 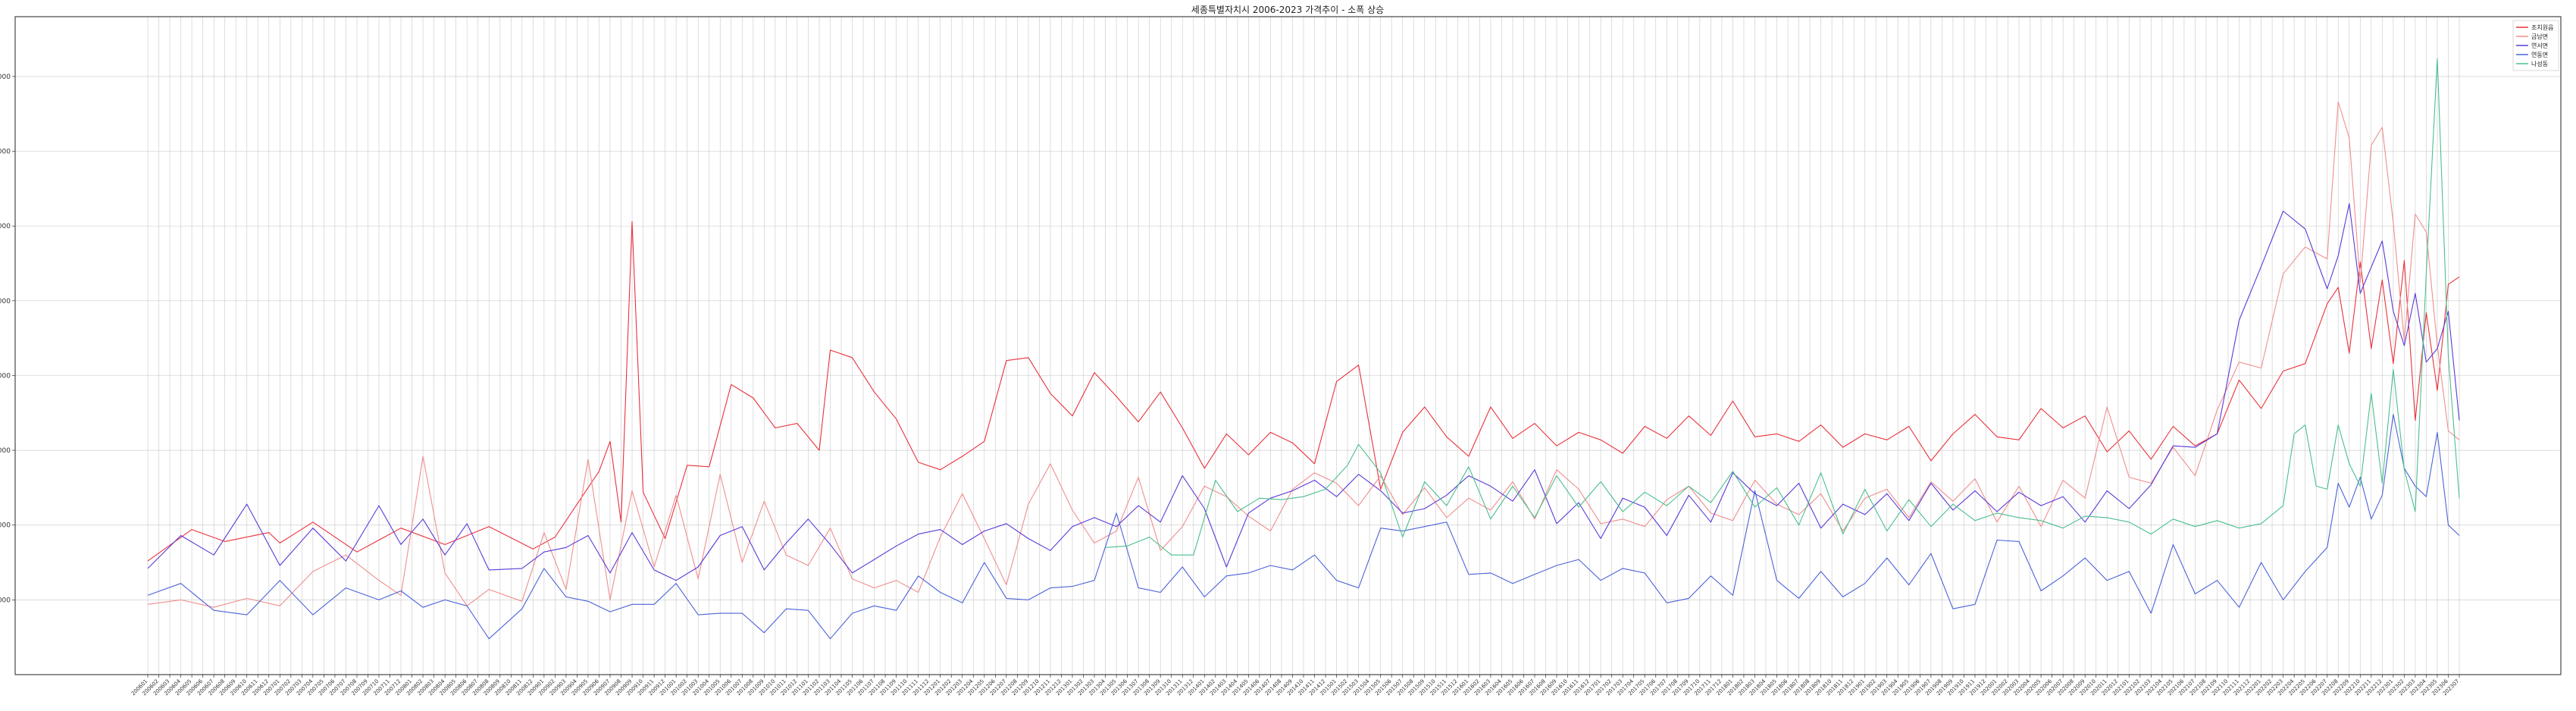 What do you see at coordinates (5, 77) in the screenshot?
I see `y-tick-label: 40000` at bounding box center [5, 77].